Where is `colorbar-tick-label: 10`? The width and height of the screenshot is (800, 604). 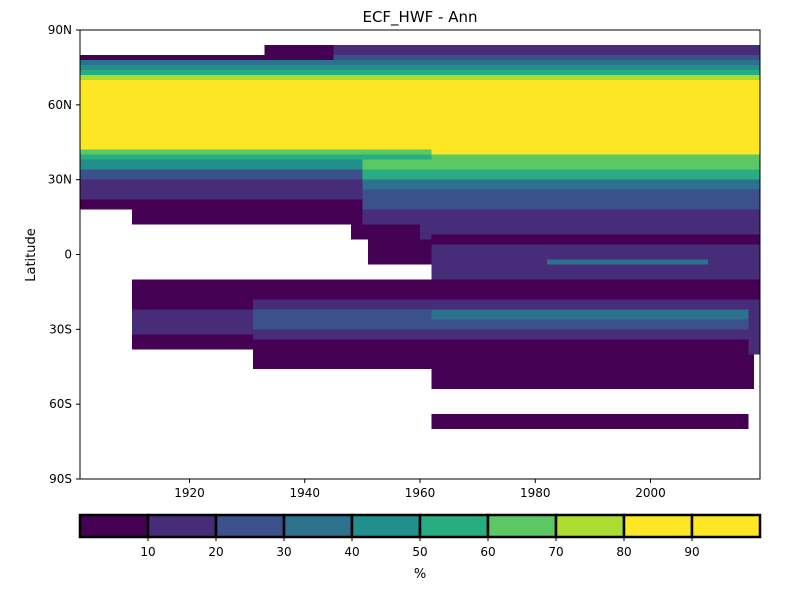
colorbar-tick-label: 10 is located at coordinates (147, 552).